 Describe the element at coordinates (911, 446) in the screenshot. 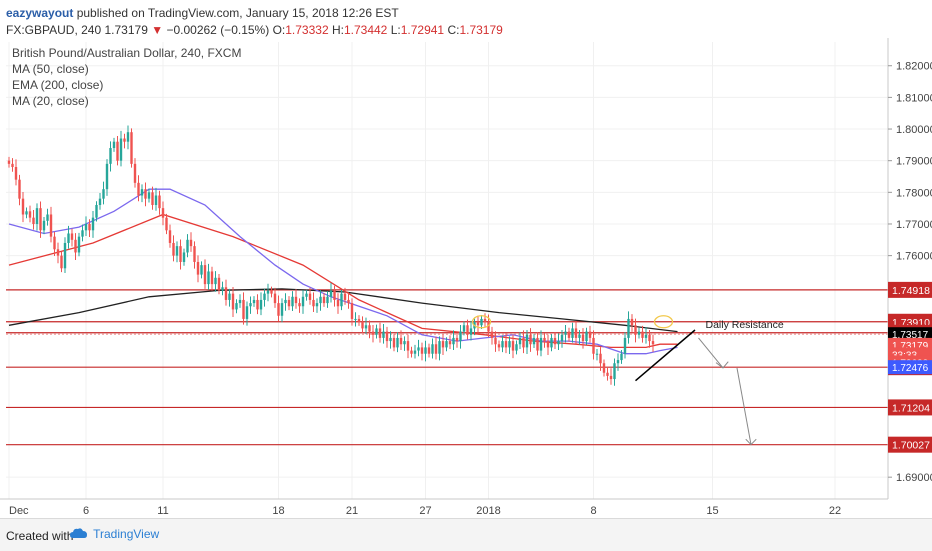

I see `level-axis-label: 1.70027` at that location.